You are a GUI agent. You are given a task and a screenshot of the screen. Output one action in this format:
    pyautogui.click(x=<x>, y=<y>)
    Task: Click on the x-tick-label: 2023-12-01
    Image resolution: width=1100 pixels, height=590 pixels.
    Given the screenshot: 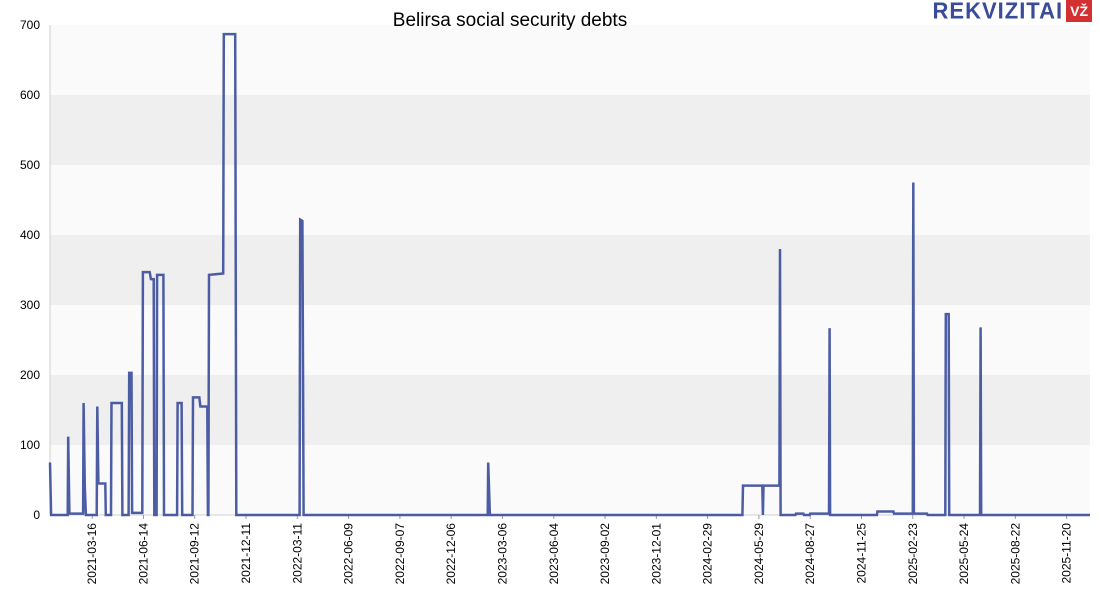 What is the action you would take?
    pyautogui.click(x=656, y=554)
    